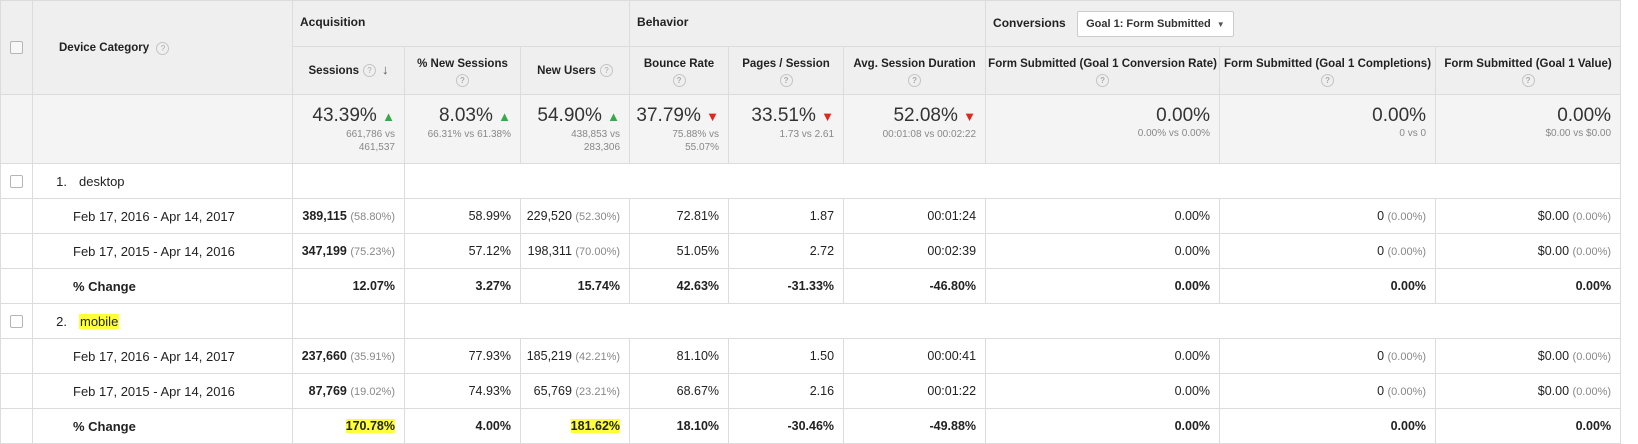 Image resolution: width=1638 pixels, height=444 pixels. What do you see at coordinates (1102, 64) in the screenshot?
I see `col-conv-rate-label: Form Submitted (Goal 1 Conversion Rate)` at bounding box center [1102, 64].